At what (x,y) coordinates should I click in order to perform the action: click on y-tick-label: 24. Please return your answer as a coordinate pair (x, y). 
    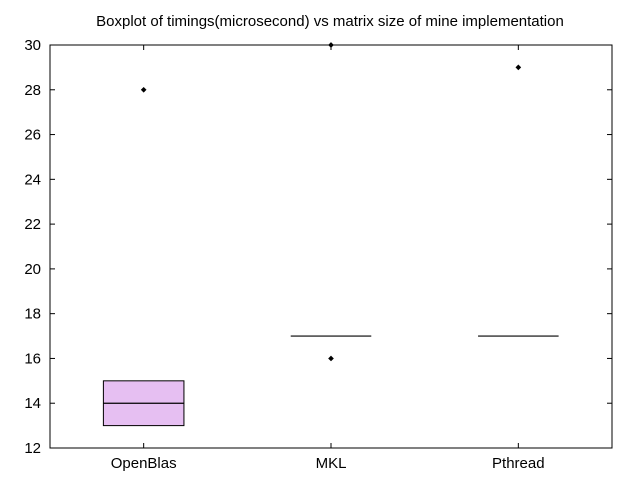
    Looking at the image, I should click on (32, 179).